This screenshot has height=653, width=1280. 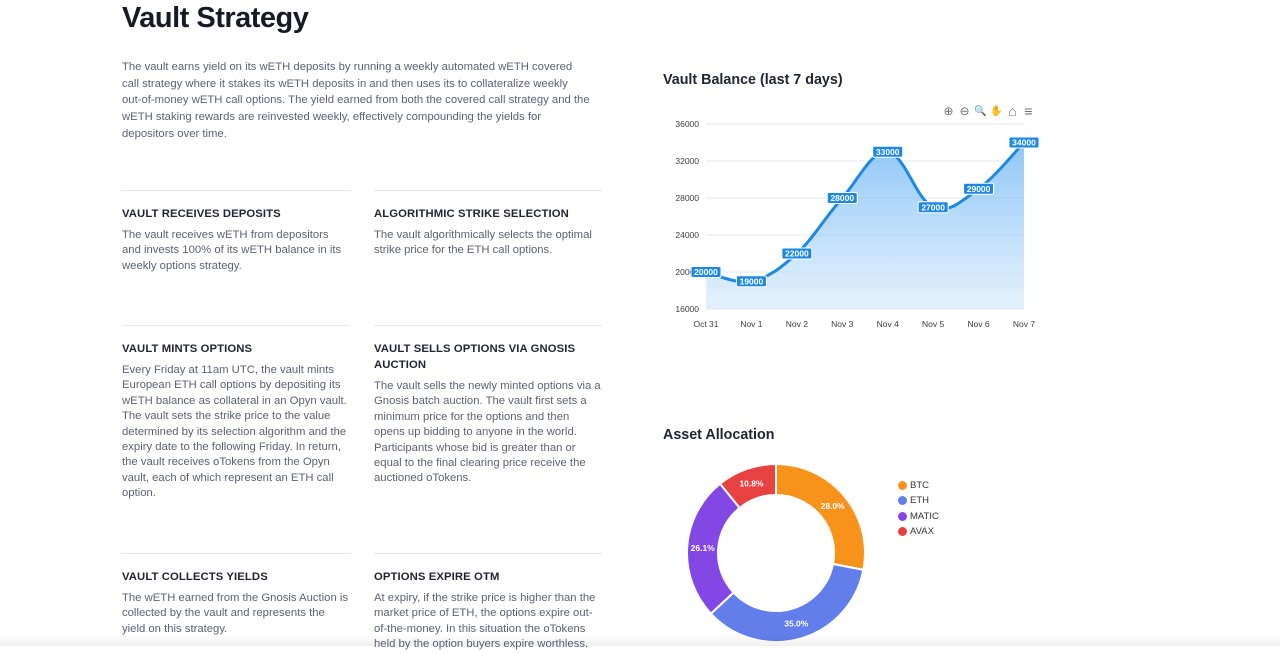 I want to click on svg-text: 29000, so click(x=979, y=189).